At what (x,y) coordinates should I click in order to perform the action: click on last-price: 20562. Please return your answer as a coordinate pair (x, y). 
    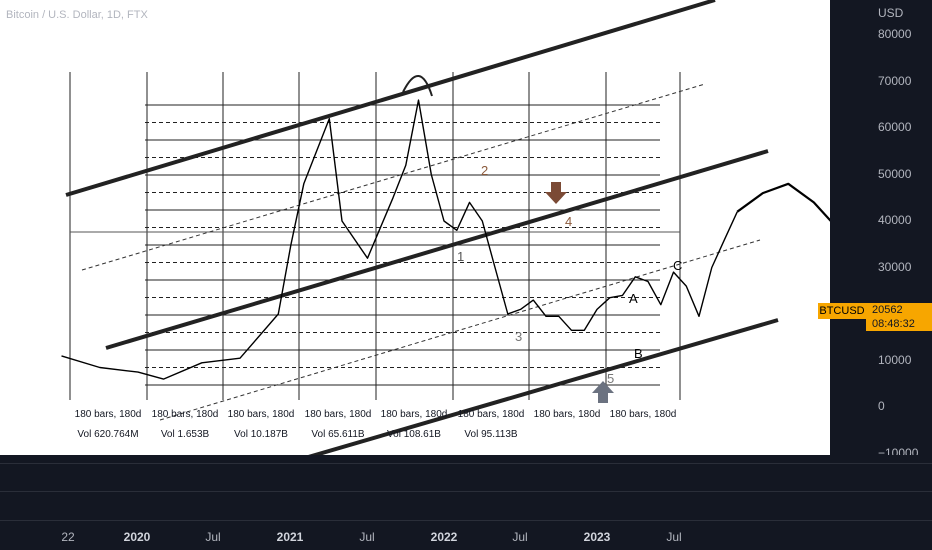
    Looking at the image, I should click on (887, 310).